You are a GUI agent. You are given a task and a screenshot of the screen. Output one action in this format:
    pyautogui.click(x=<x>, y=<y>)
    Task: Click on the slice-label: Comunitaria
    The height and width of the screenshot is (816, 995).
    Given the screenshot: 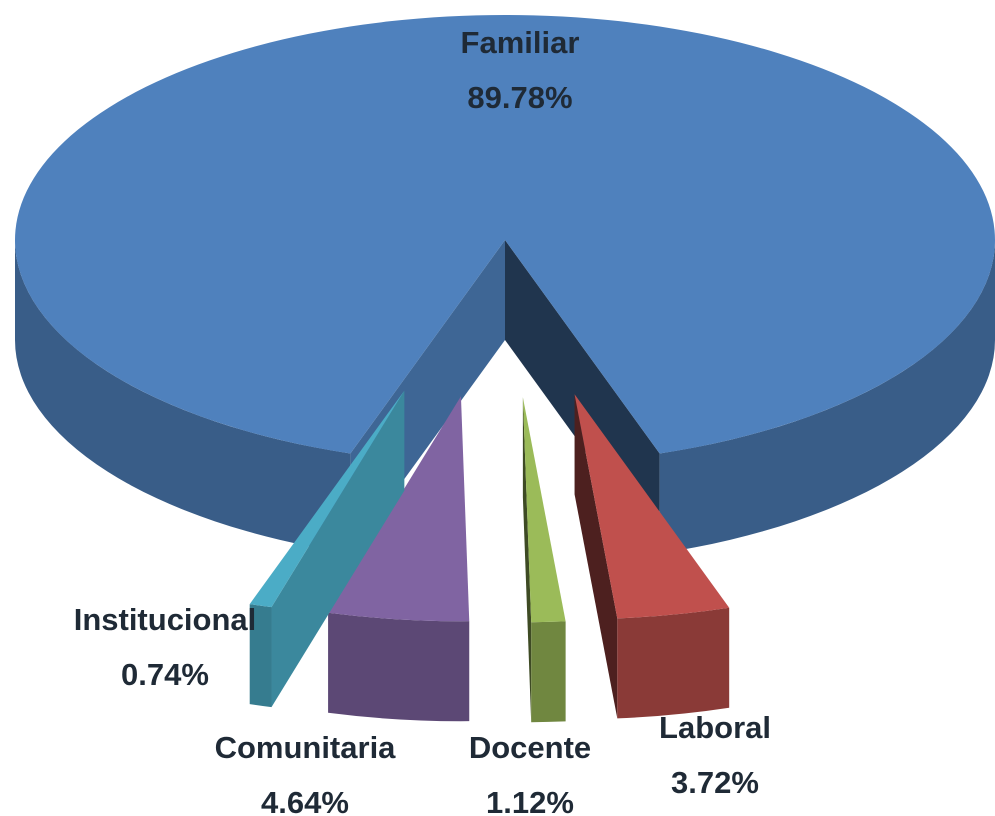 What is the action you would take?
    pyautogui.click(x=306, y=747)
    